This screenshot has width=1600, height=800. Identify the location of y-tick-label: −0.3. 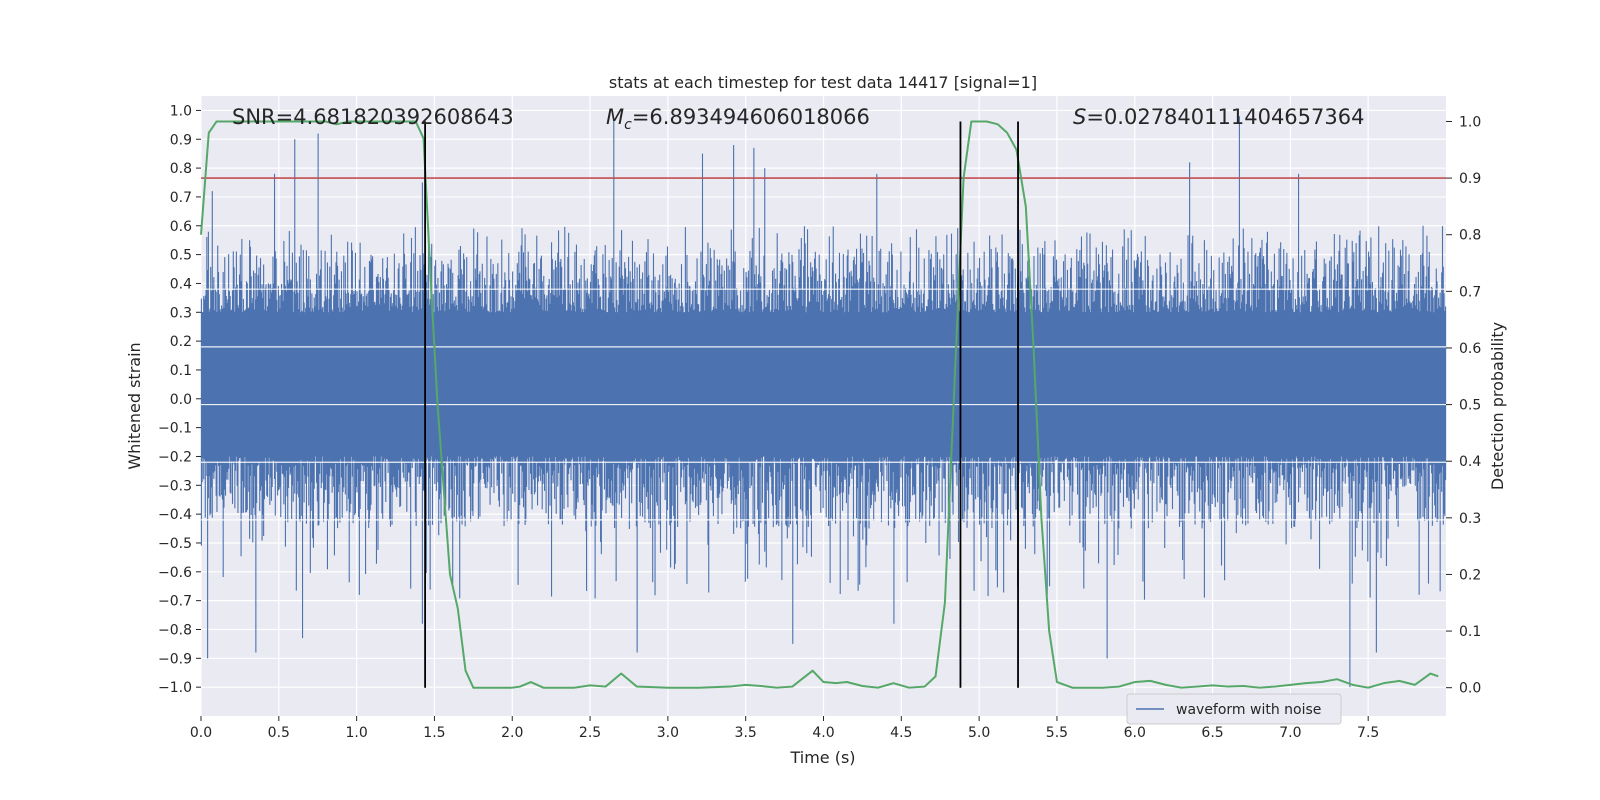
(175, 486).